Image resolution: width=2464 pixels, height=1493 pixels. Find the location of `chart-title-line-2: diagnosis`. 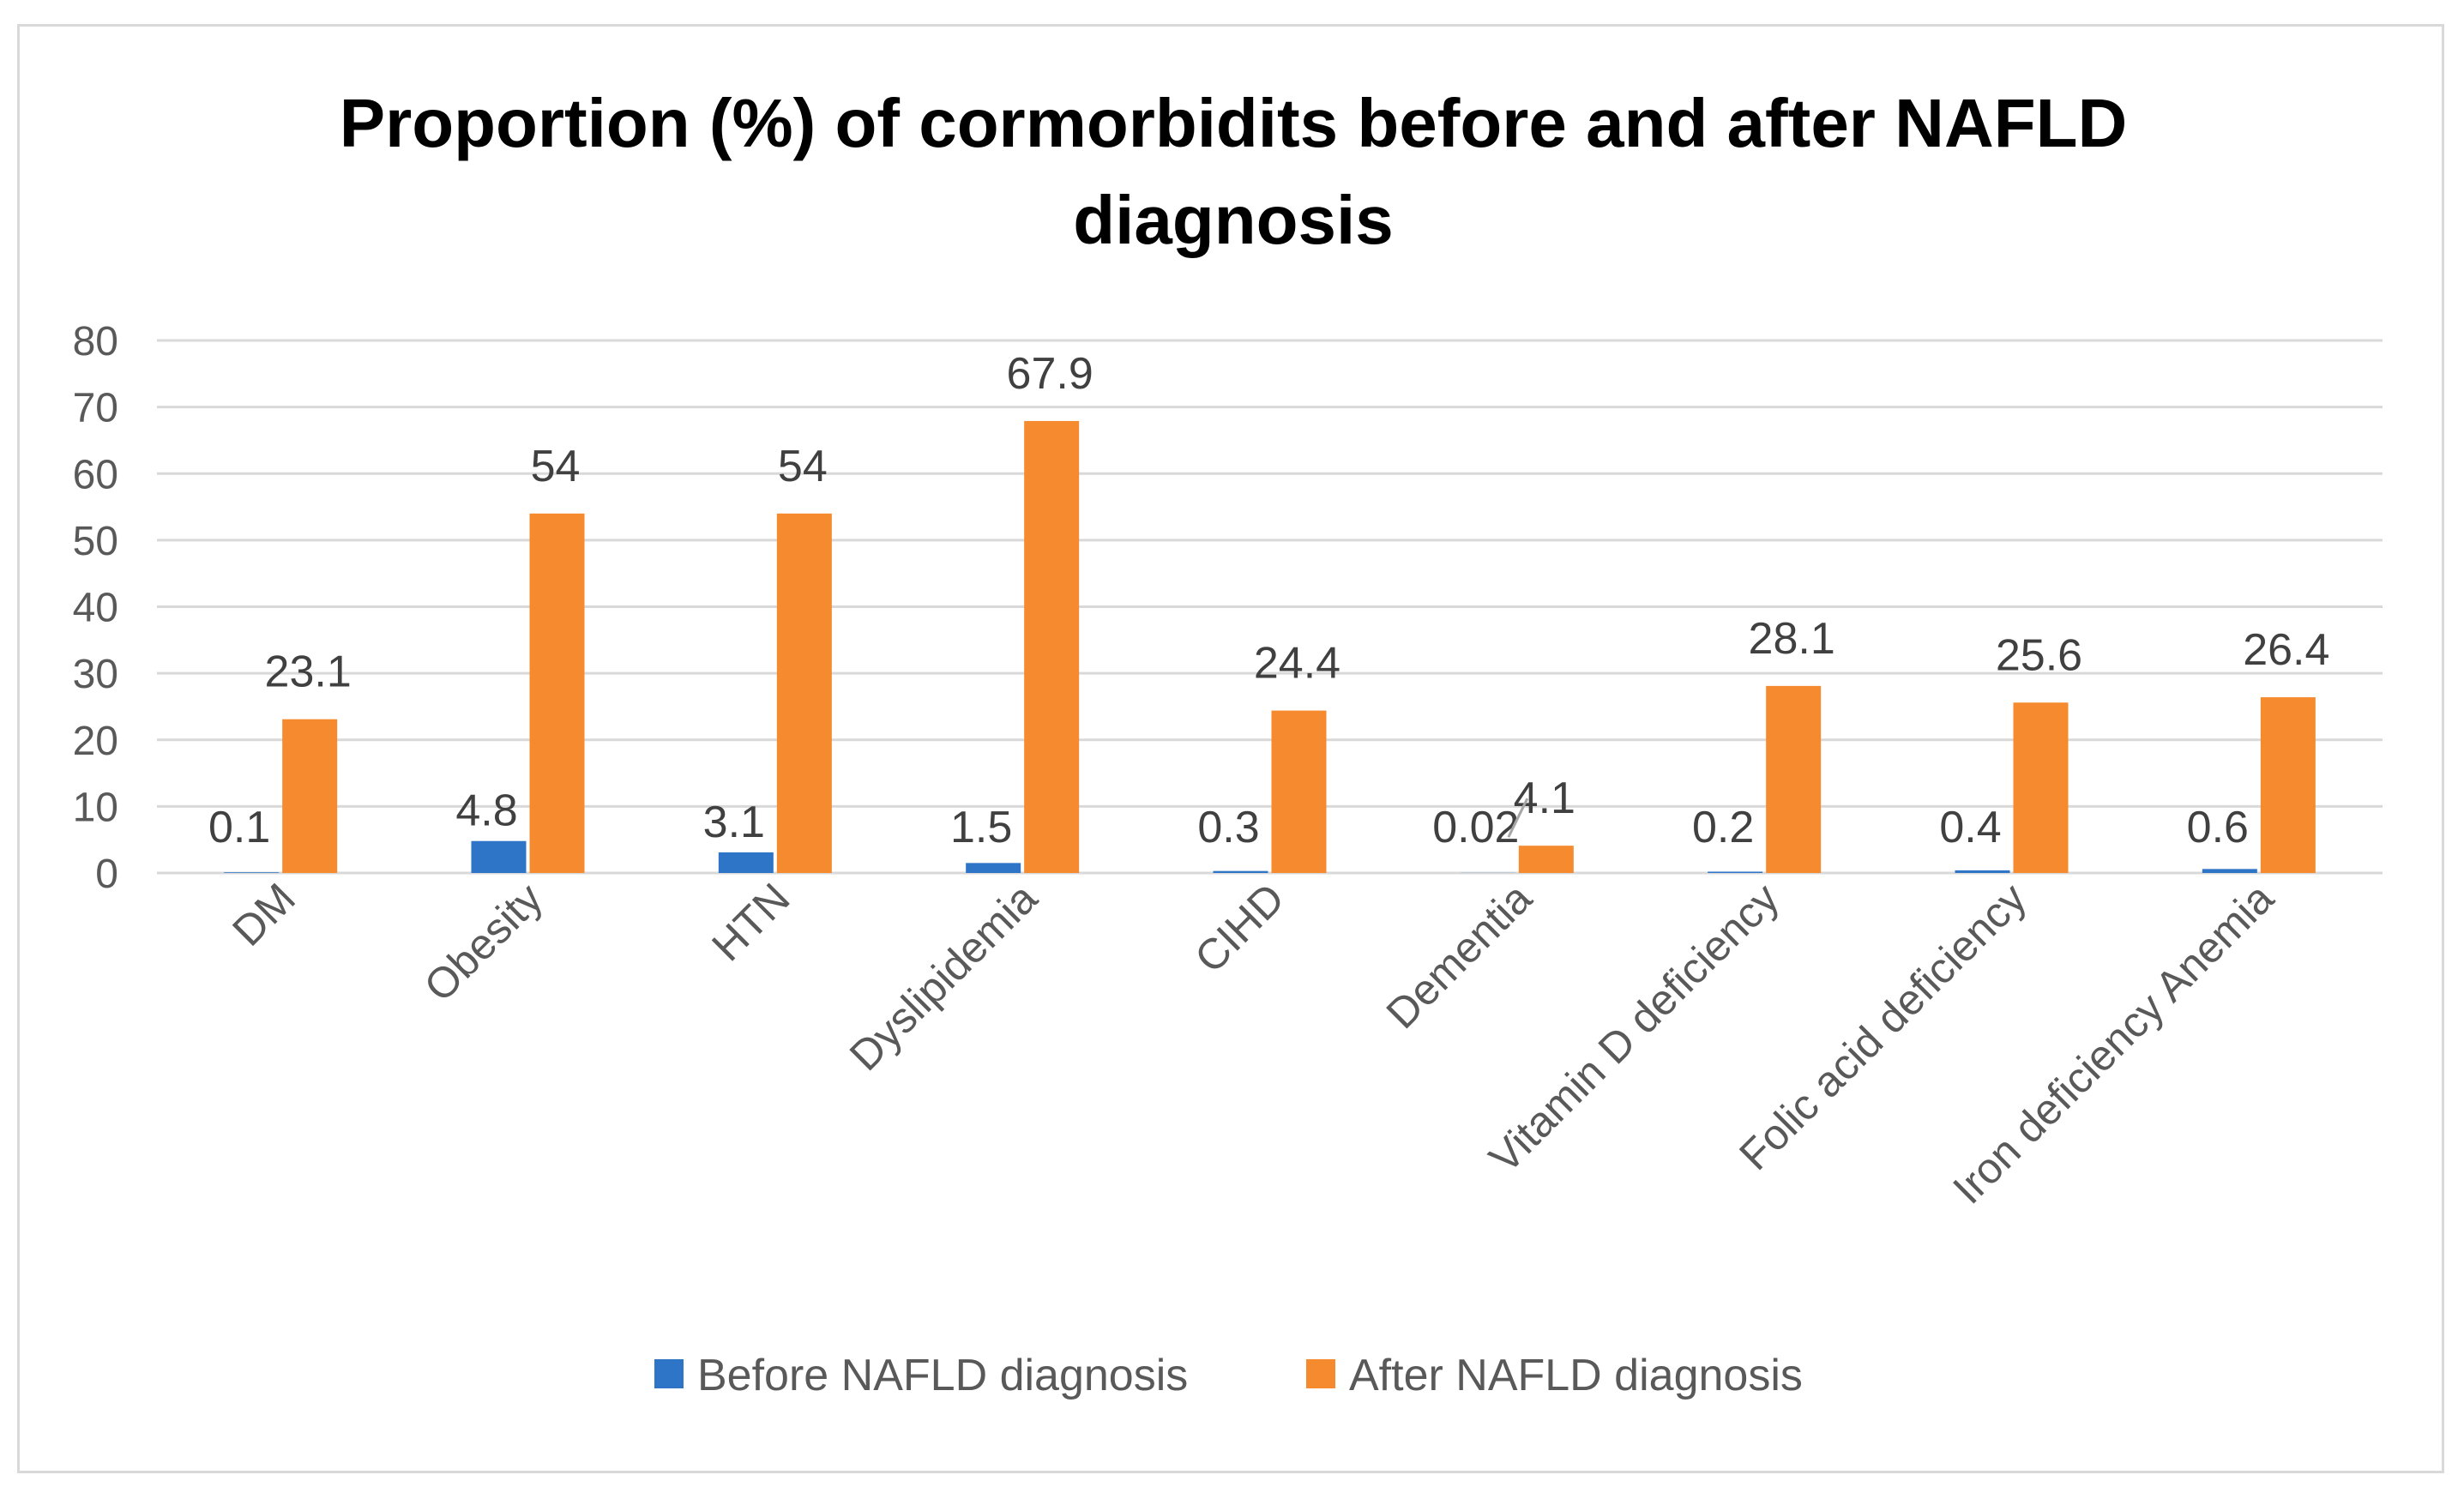

chart-title-line-2: diagnosis is located at coordinates (1233, 220).